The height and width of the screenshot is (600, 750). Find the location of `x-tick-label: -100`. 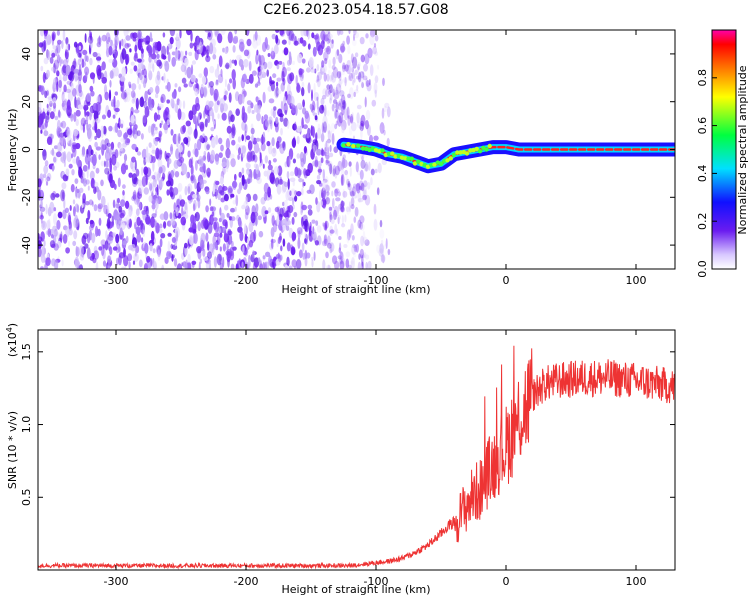

x-tick-label: -100 is located at coordinates (376, 581).